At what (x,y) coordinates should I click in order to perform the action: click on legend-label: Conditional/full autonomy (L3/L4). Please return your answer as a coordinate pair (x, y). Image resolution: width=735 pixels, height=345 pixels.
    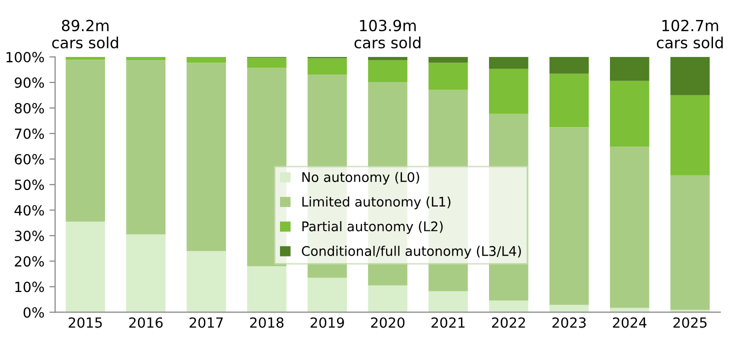
    Looking at the image, I should click on (411, 252).